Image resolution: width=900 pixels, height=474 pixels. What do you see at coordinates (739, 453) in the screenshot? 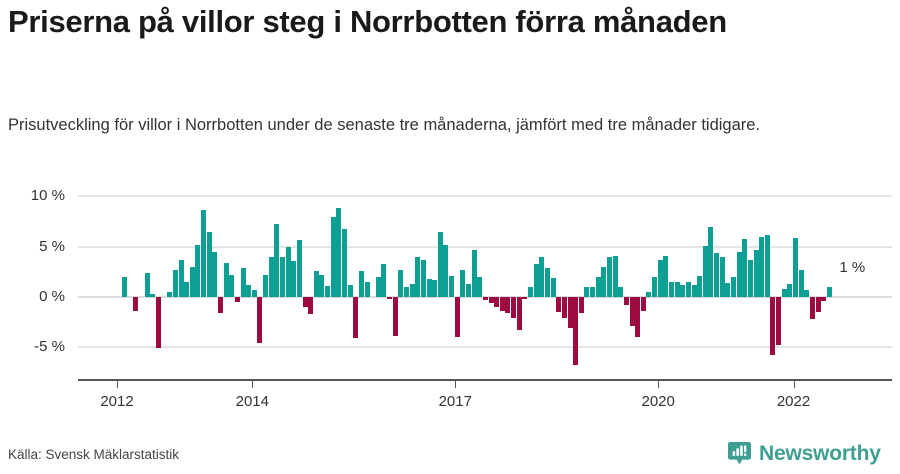
I see `bar-chart-pin-icon` at bounding box center [739, 453].